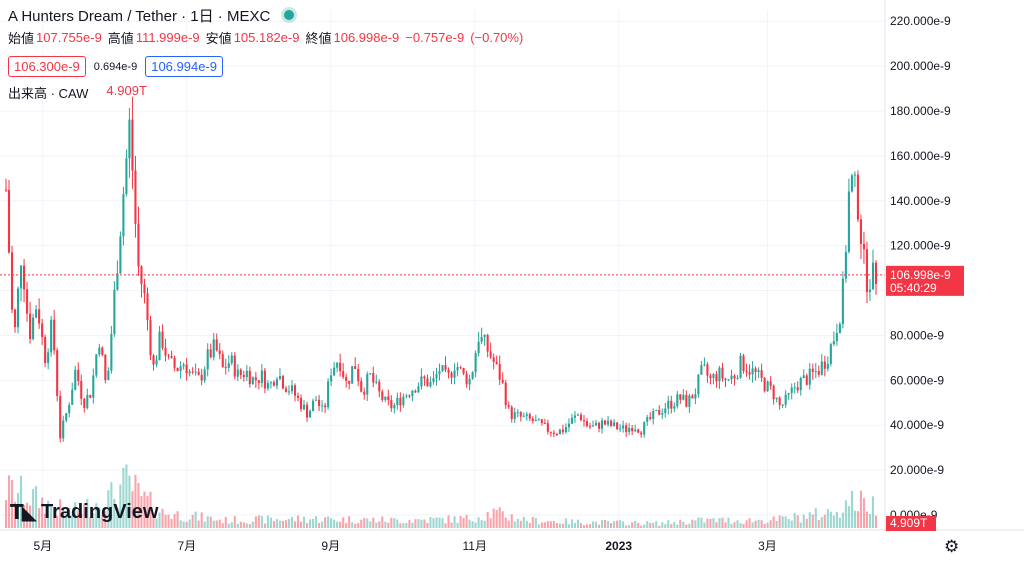 The height and width of the screenshot is (562, 1024). What do you see at coordinates (218, 38) in the screenshot?
I see `low-label: 安値` at bounding box center [218, 38].